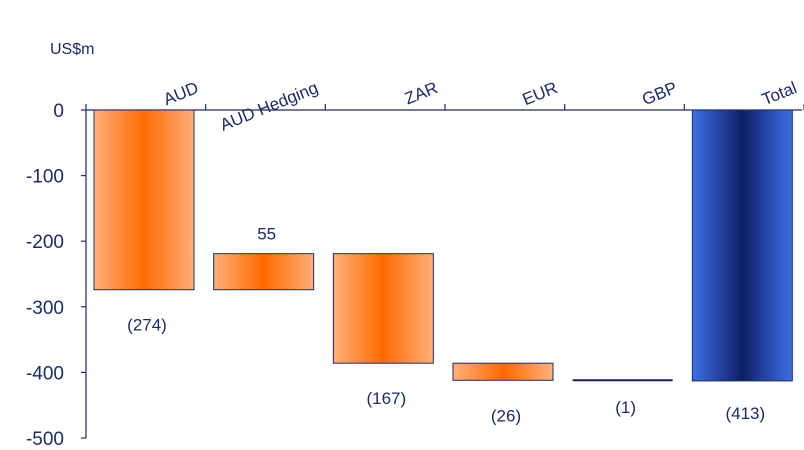  I want to click on bar-aud-hedging, so click(264, 272).